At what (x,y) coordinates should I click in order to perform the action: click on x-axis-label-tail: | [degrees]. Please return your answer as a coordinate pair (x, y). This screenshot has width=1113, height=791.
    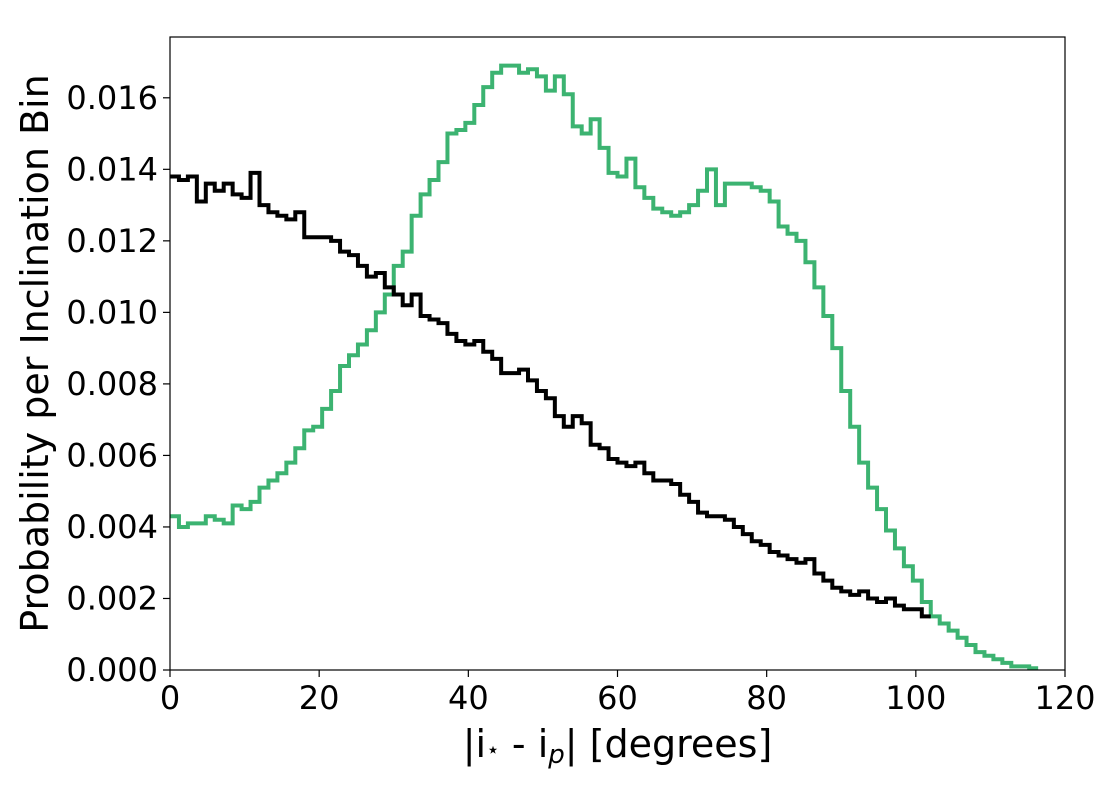
    Looking at the image, I should click on (669, 744).